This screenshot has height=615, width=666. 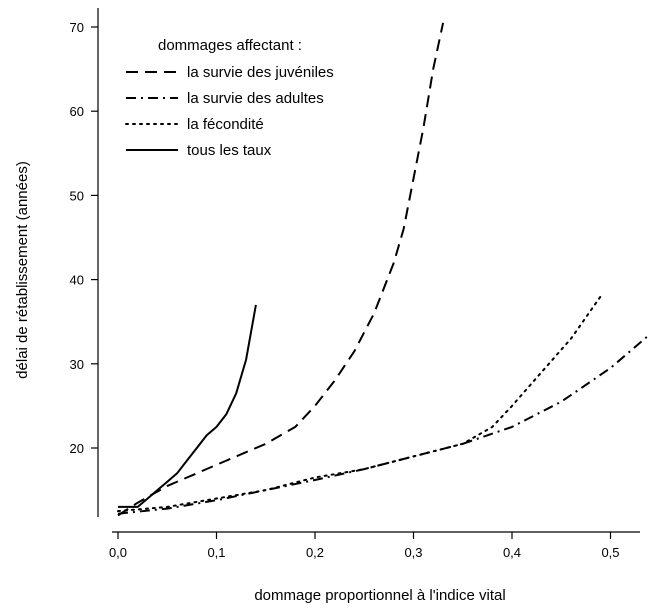 What do you see at coordinates (77, 111) in the screenshot?
I see `y-tick-label: 60` at bounding box center [77, 111].